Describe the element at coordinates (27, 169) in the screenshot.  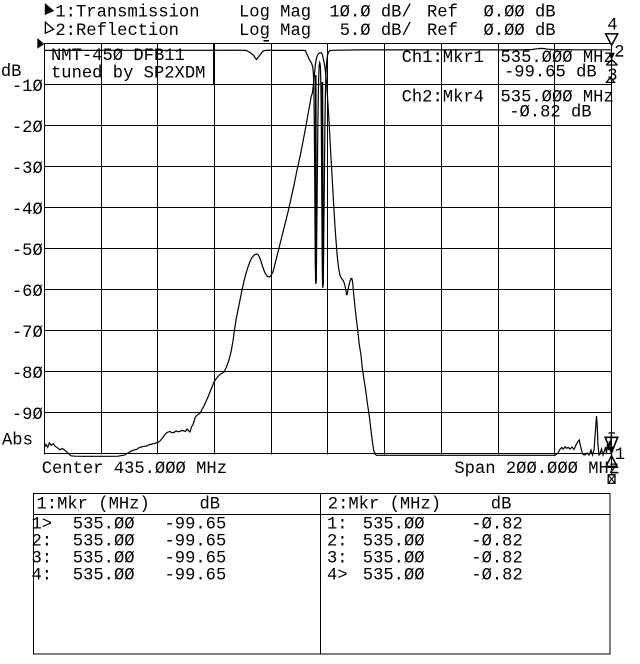
I see `svg-text: -3Ø` at that location.